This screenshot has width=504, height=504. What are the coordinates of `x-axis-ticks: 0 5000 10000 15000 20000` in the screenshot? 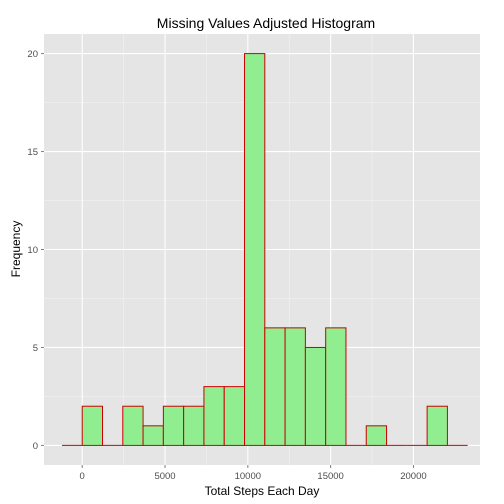 It's located at (253, 473).